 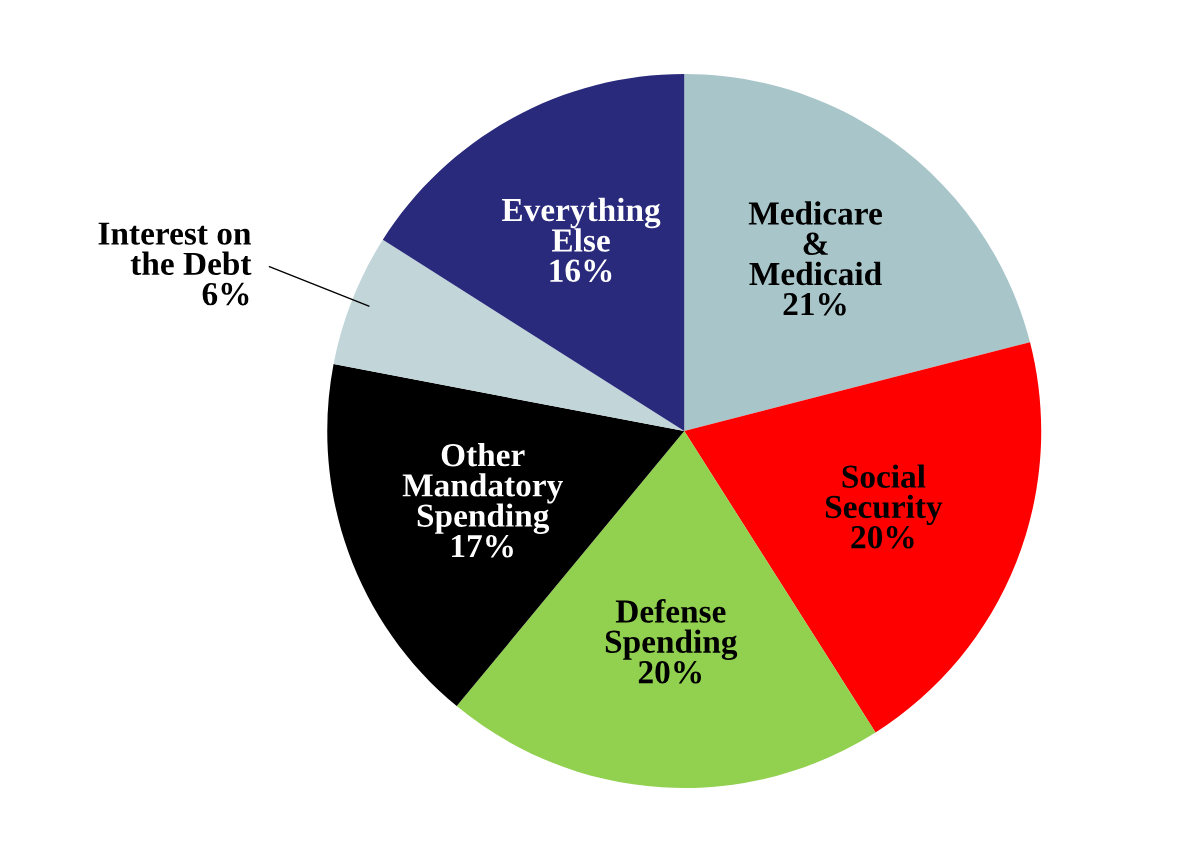 What do you see at coordinates (671, 629) in the screenshot?
I see `slice-label: Defense Spending` at bounding box center [671, 629].